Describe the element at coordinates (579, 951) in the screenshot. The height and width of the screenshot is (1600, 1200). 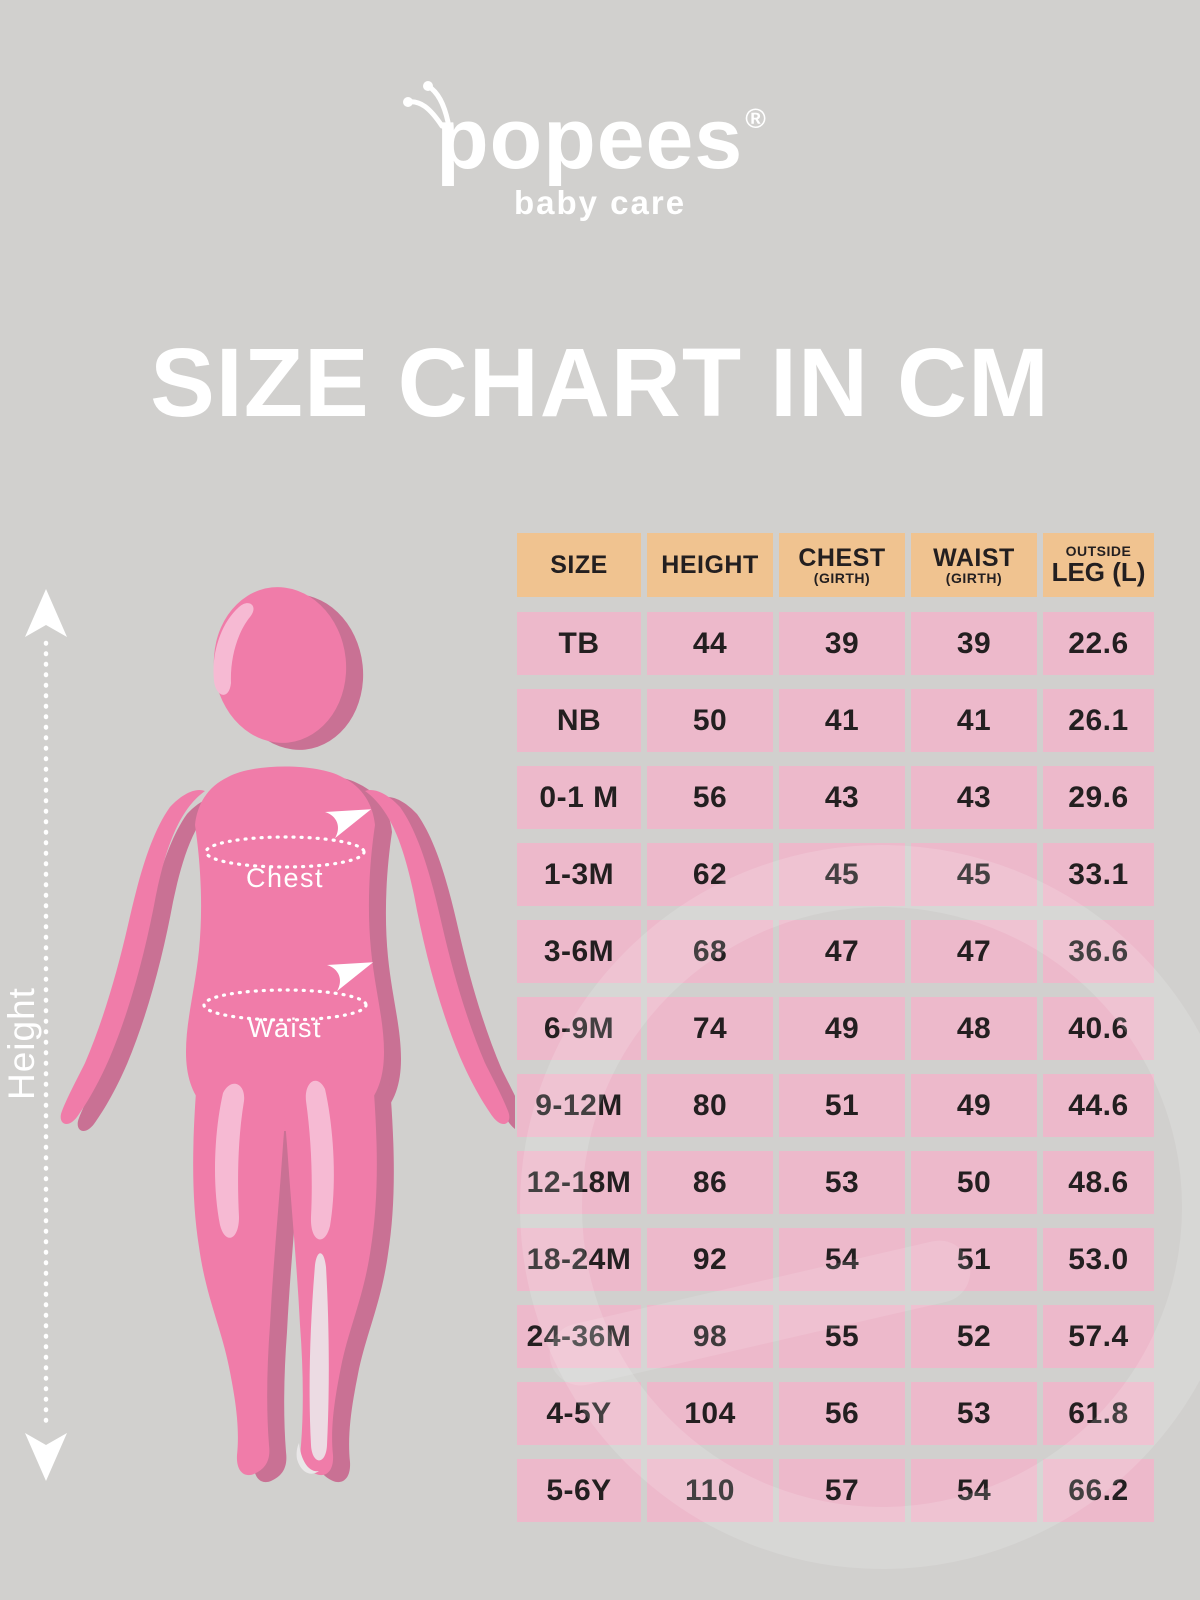
I see `size-cell: 3-6M` at that location.